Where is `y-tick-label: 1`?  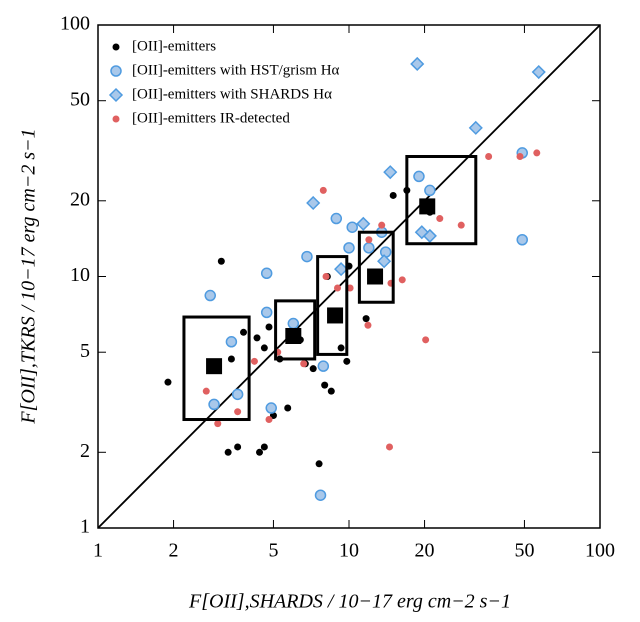
y-tick-label: 1 is located at coordinates (85, 527).